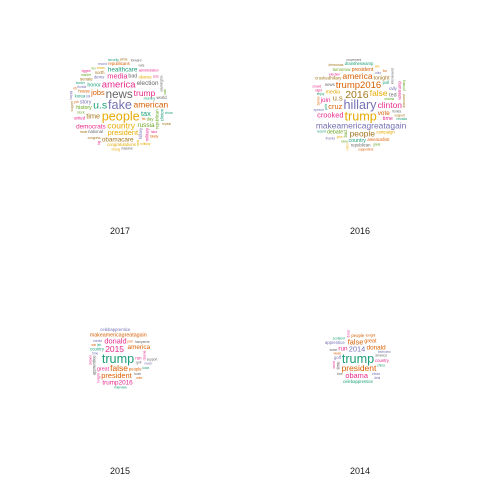 Image resolution: width=480 pixels, height=480 pixels. I want to click on cloud-word: thanks, so click(331, 139).